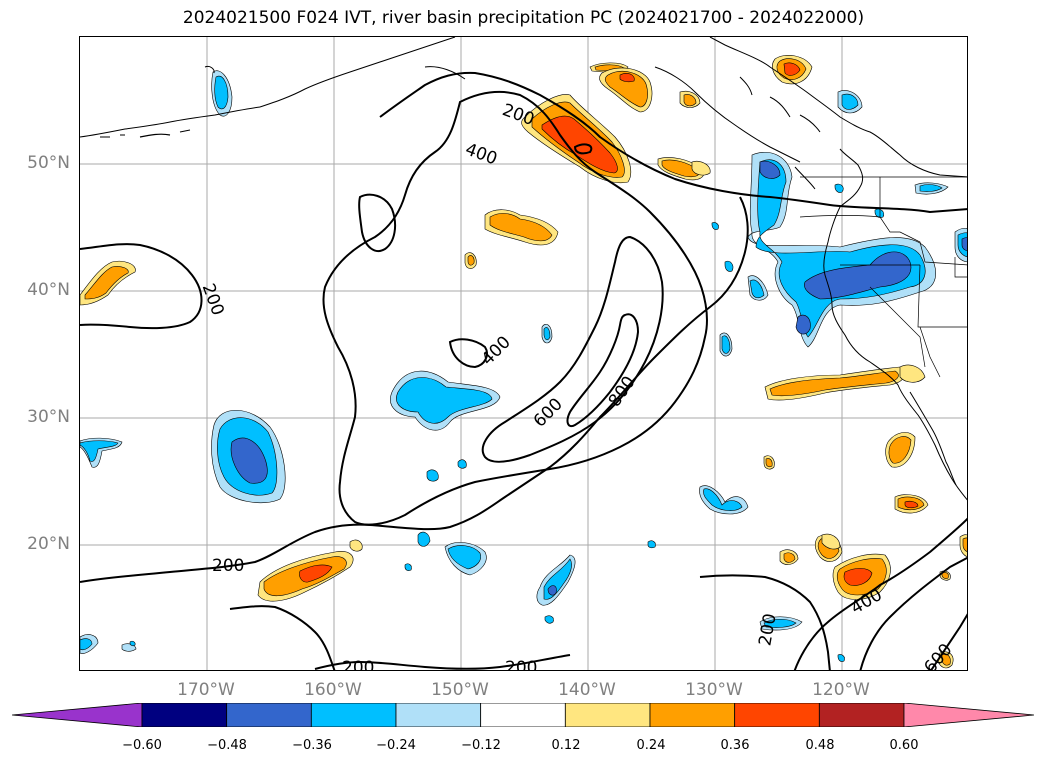 The height and width of the screenshot is (765, 1047). I want to click on colorbar-tick: −0.24, so click(396, 745).